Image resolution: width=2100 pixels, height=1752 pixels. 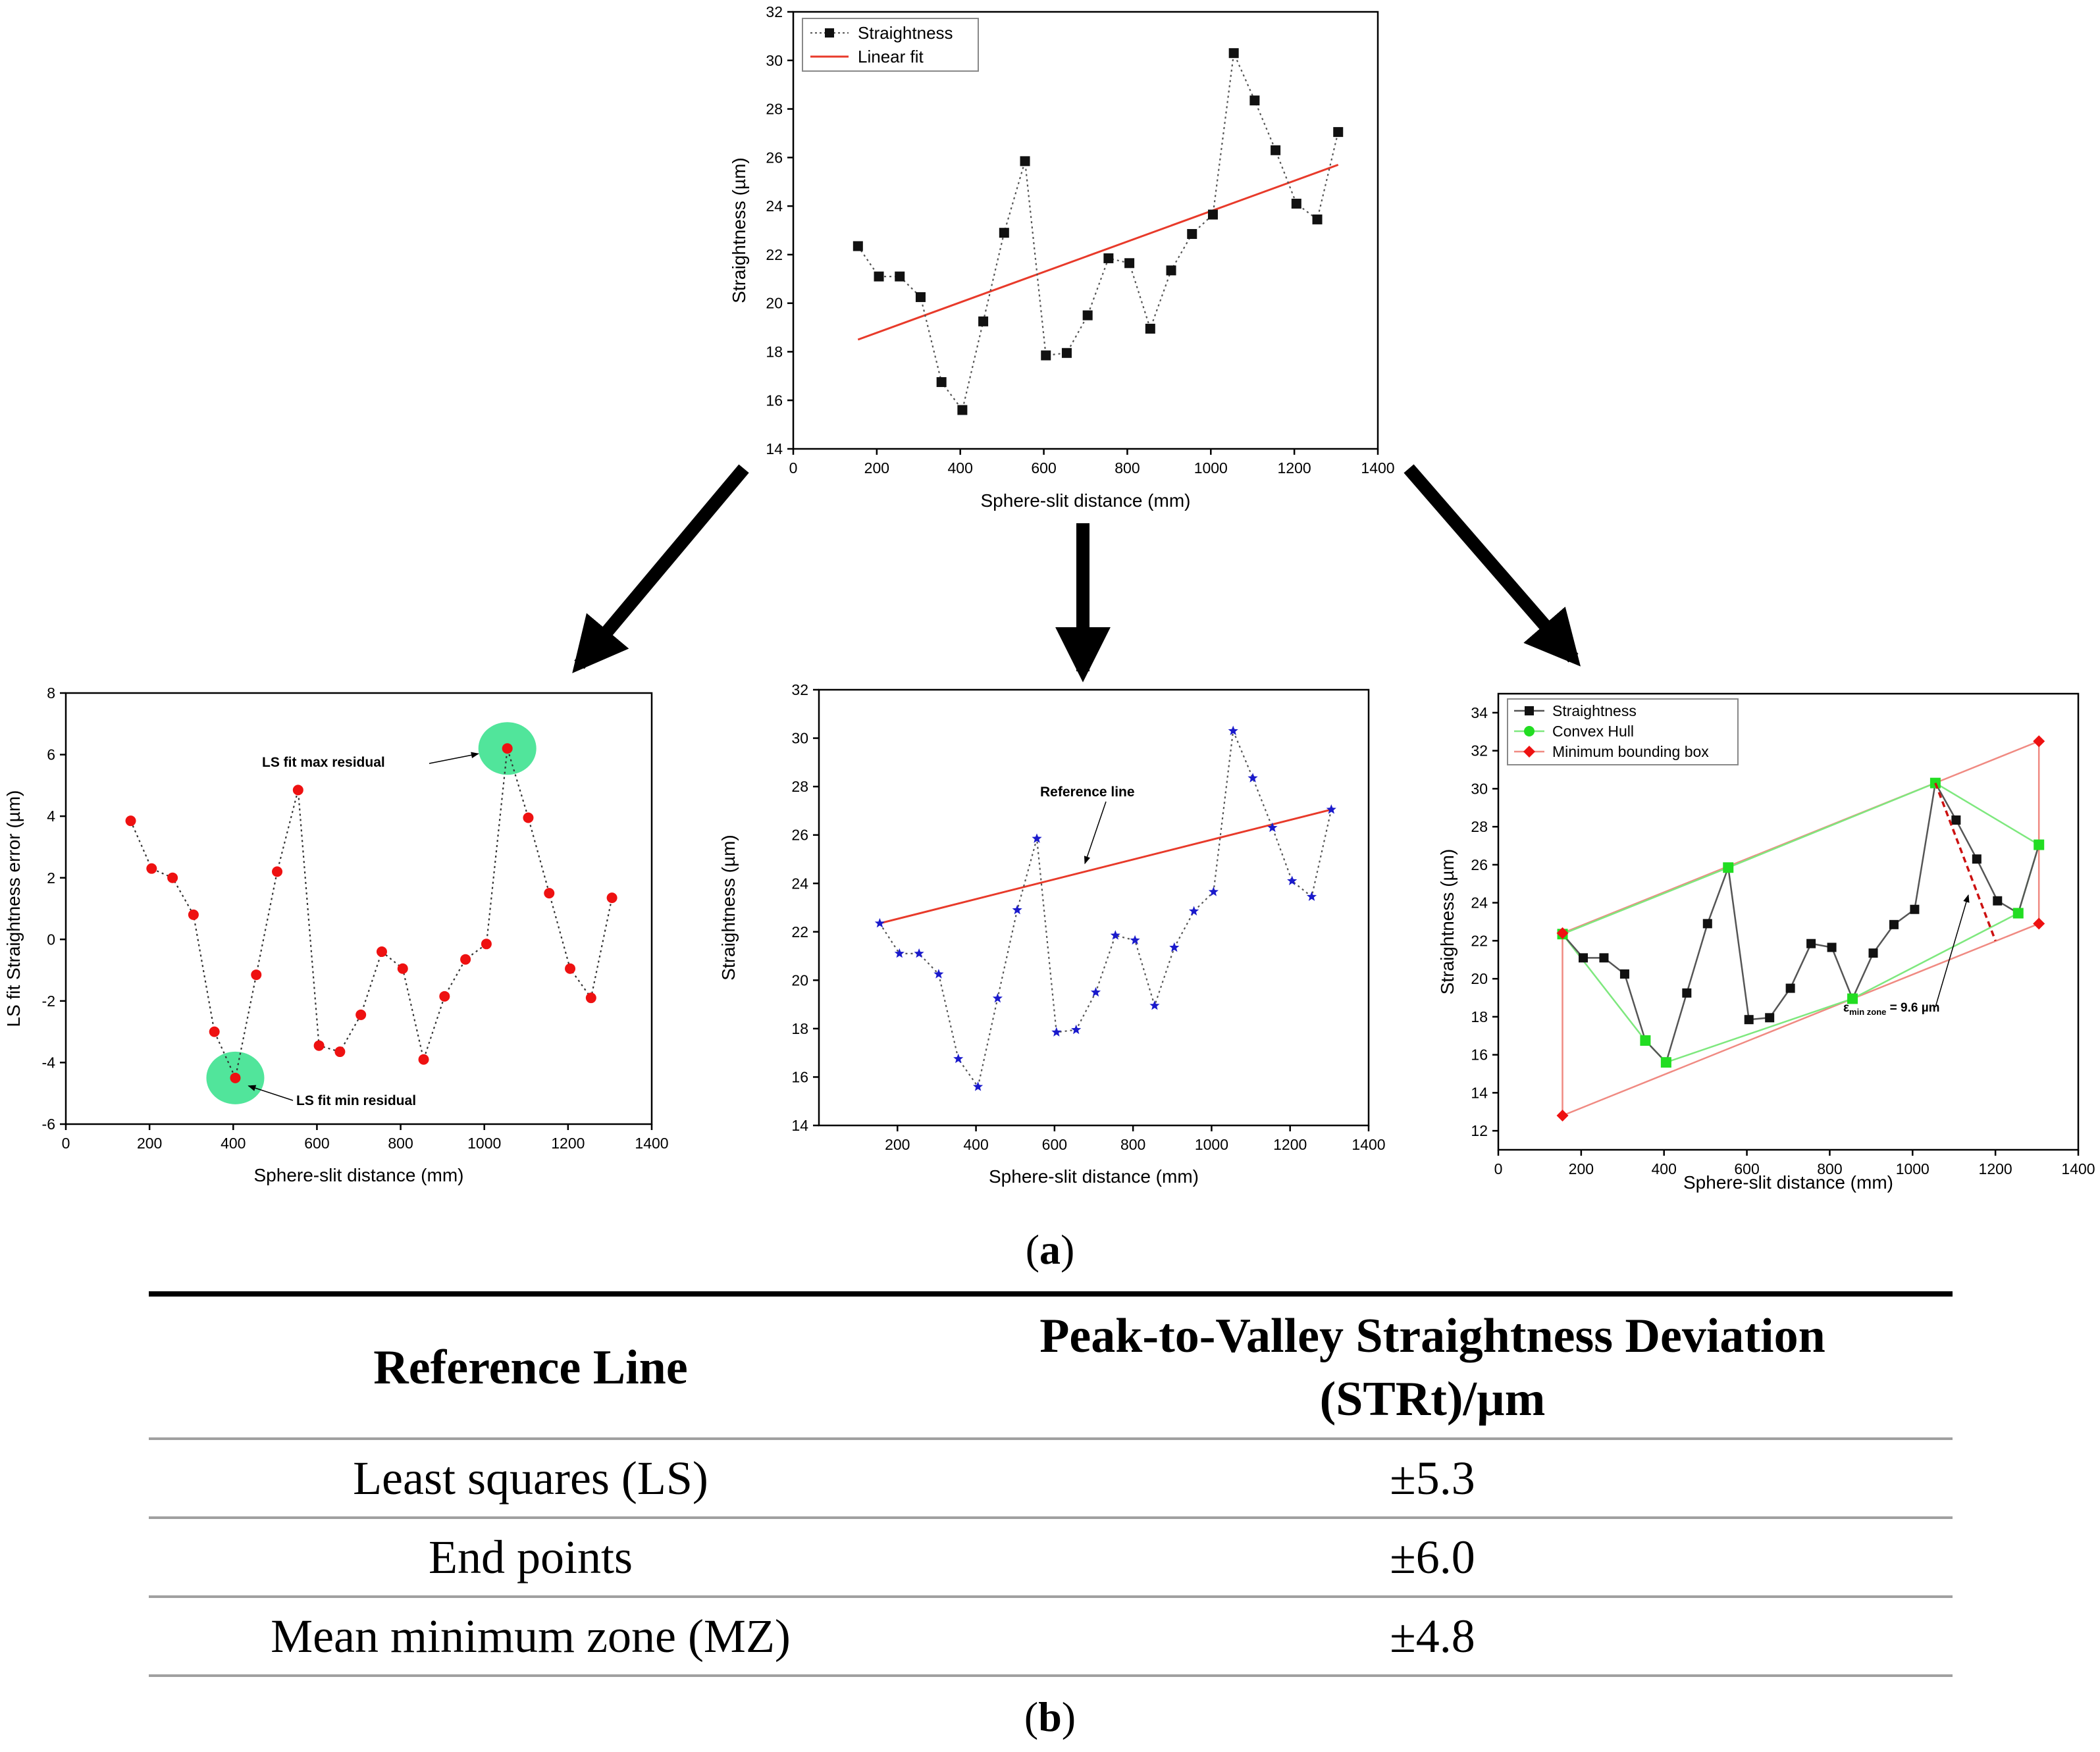 I want to click on legend-bounding-box-label: Minimum bounding box, so click(x=1630, y=752).